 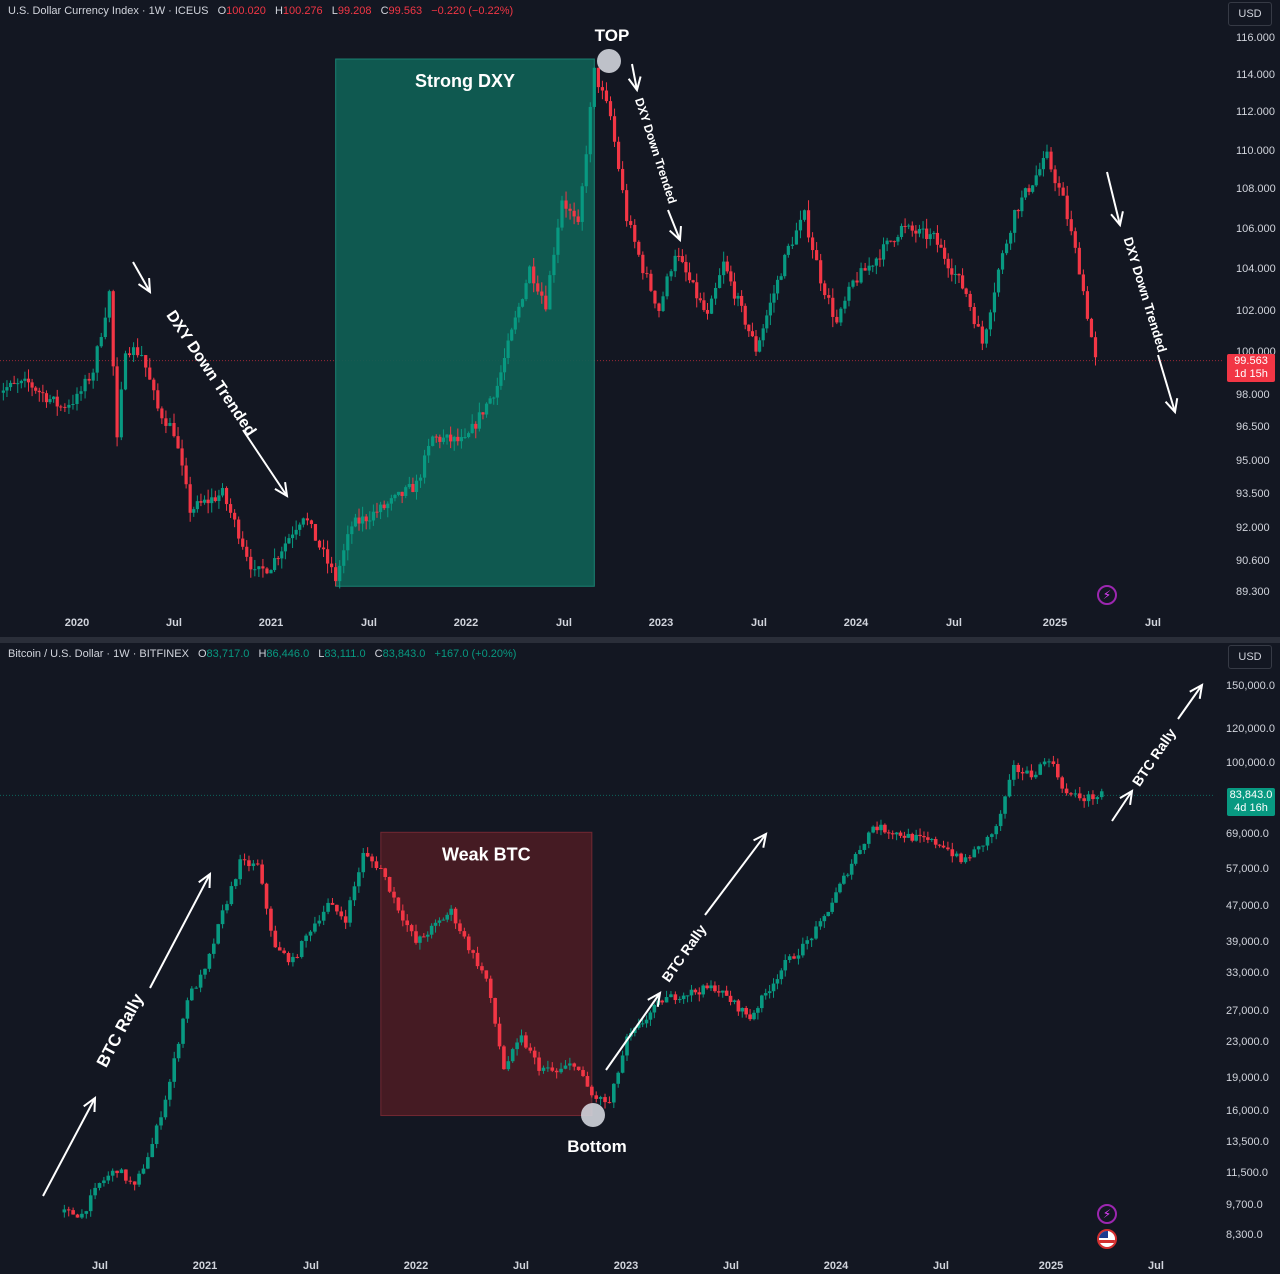 What do you see at coordinates (954, 623) in the screenshot?
I see `dxy-x-tick-label: Jul` at bounding box center [954, 623].